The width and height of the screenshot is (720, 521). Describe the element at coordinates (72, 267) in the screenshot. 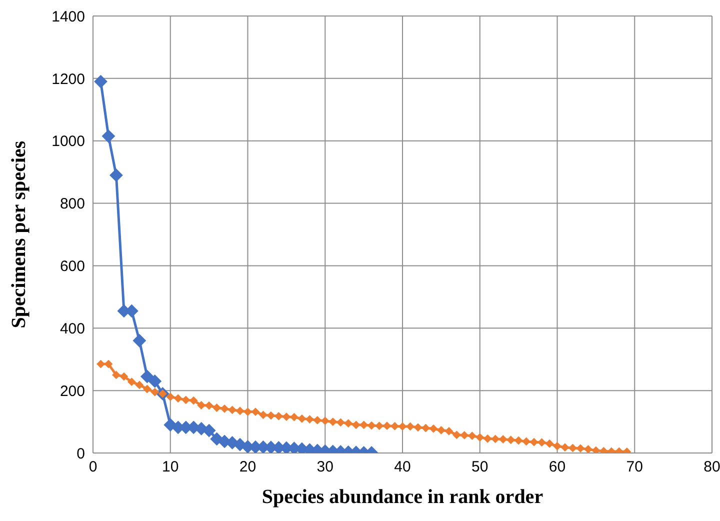

I see `y-tick-label: 600` at that location.